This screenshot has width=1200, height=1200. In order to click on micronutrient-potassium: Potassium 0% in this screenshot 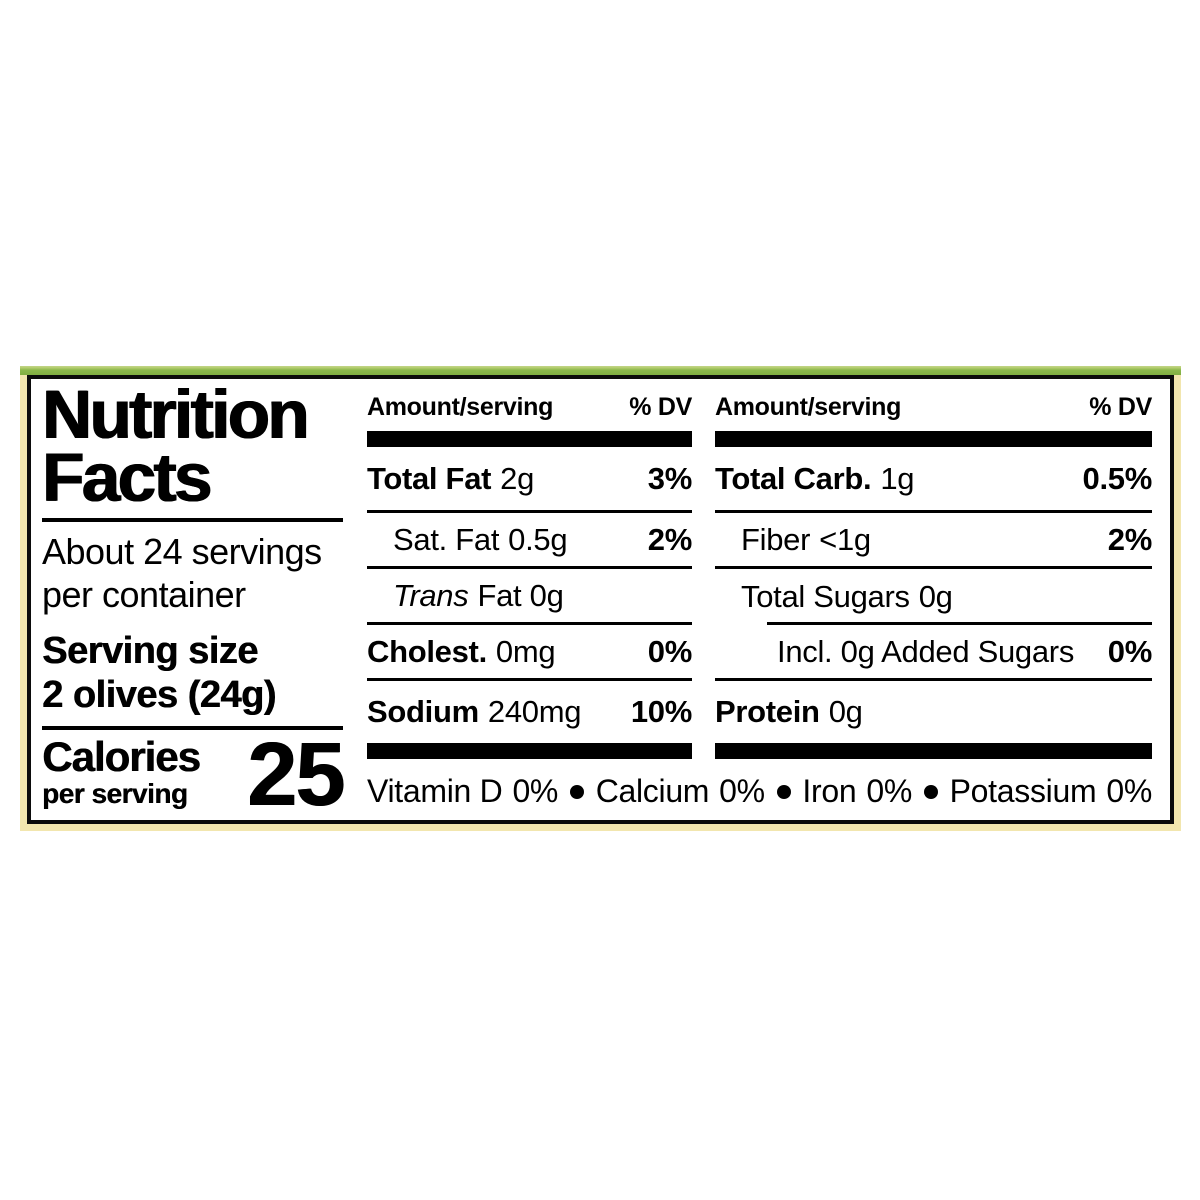, I will do `click(1051, 791)`.